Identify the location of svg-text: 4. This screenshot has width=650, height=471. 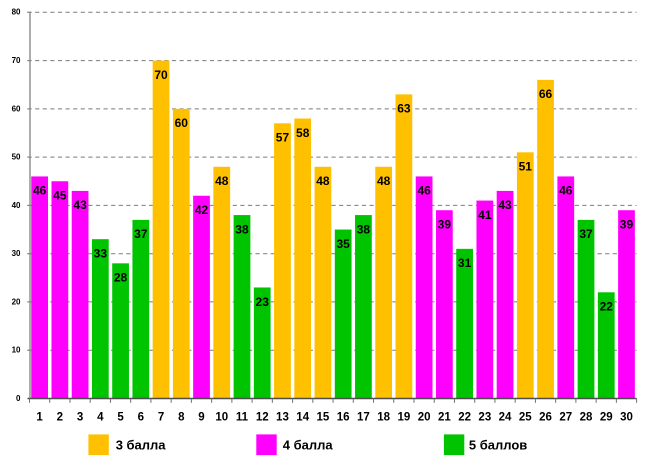
(100, 418).